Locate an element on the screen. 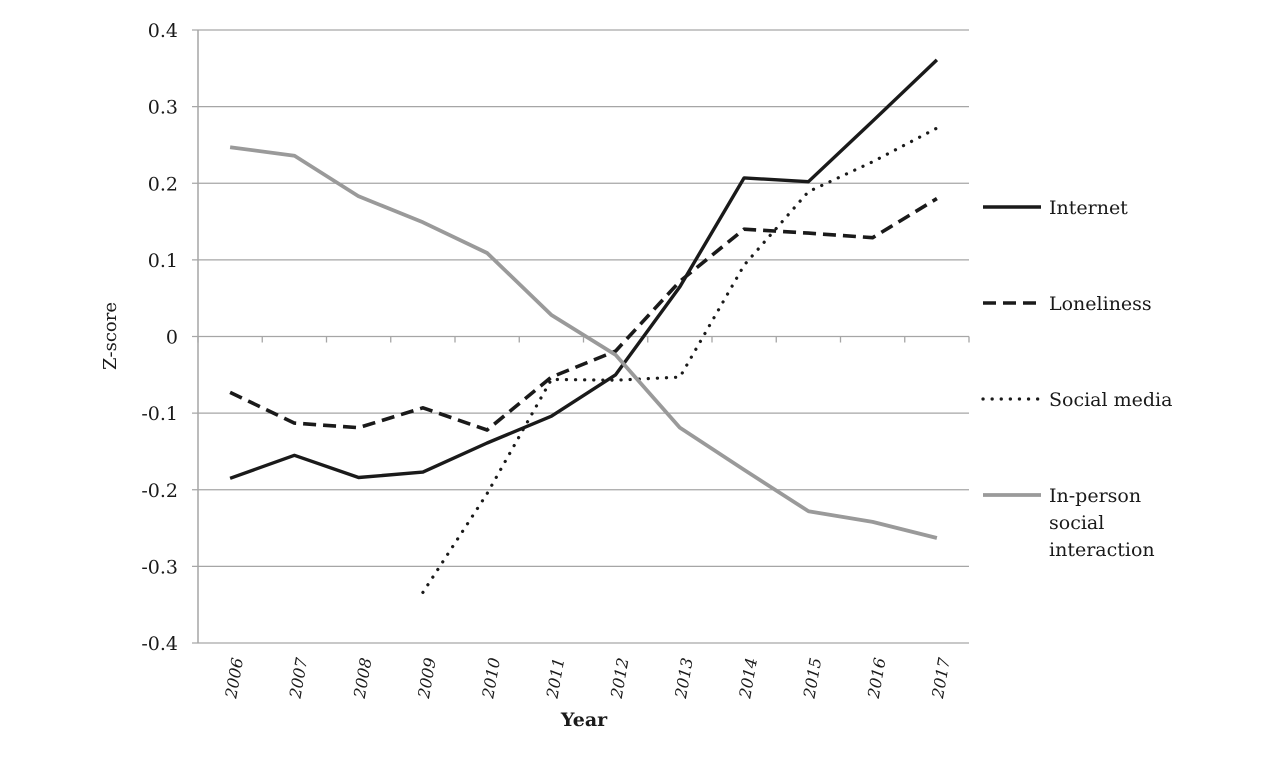 The height and width of the screenshot is (766, 1262). x-tick-label: 2008 is located at coordinates (363, 678).